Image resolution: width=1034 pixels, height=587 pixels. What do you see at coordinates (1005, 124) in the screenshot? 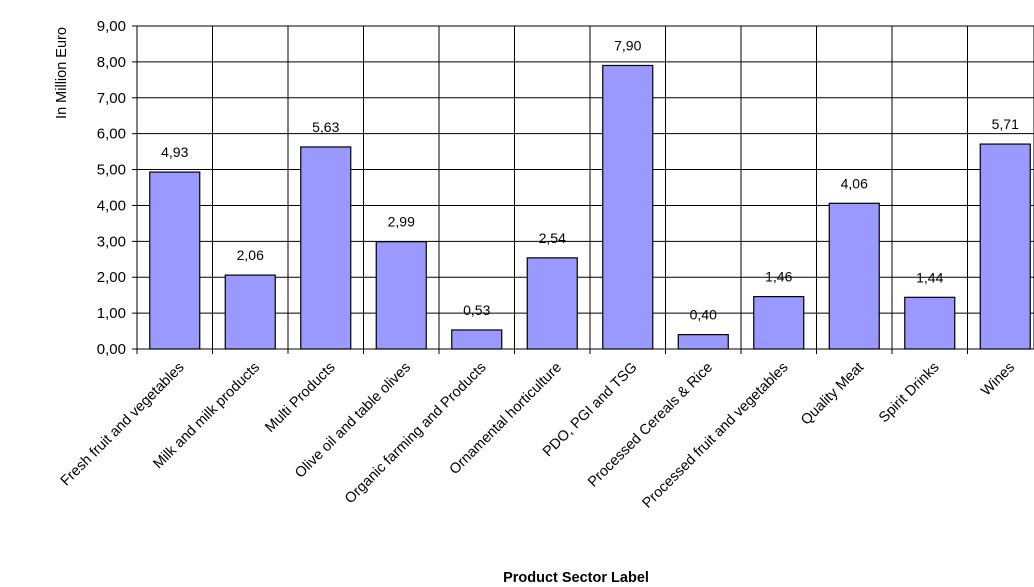
I see `data-label: 5,71` at bounding box center [1005, 124].